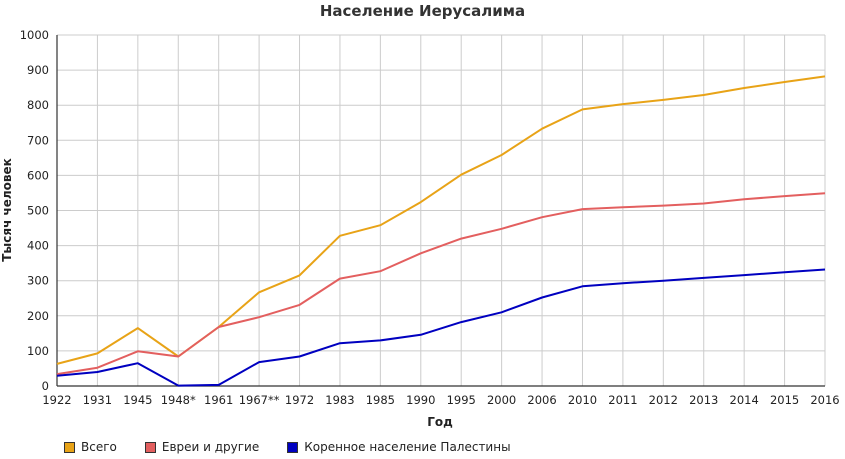 The image size is (845, 459). Describe the element at coordinates (218, 400) in the screenshot. I see `x-tick-label: 1961` at that location.